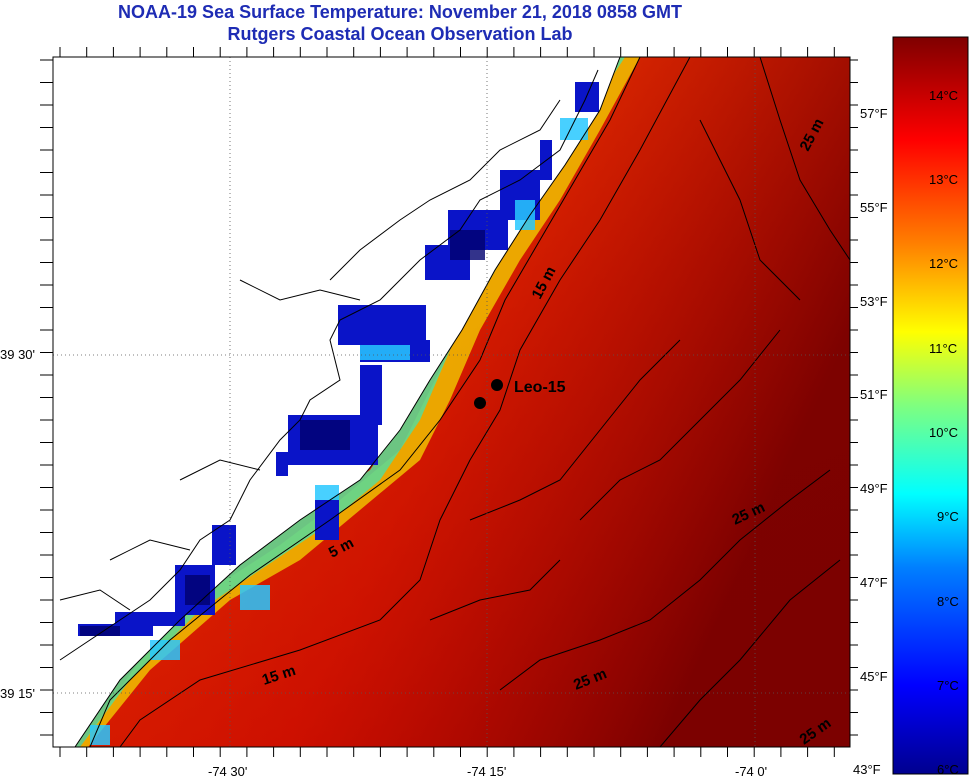 This screenshot has width=976, height=784. I want to click on colorbar-celsius-label: 10°C, so click(944, 432).